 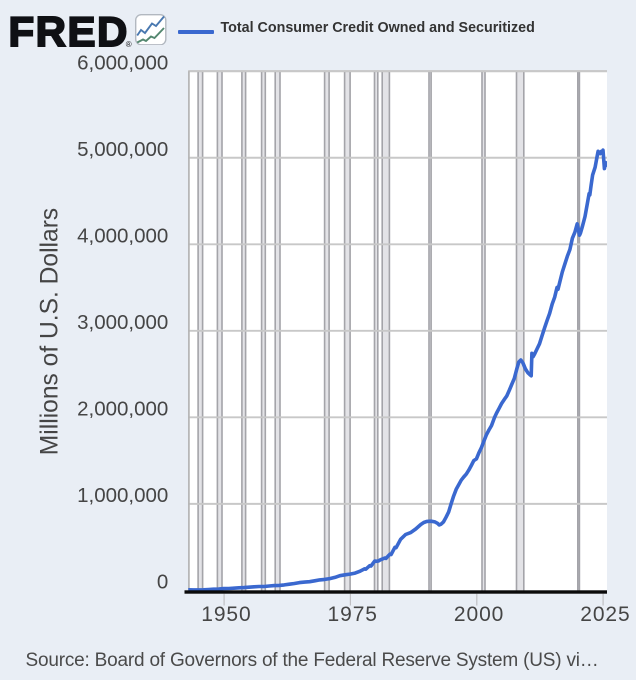 I want to click on svg-text: 6,000,000, so click(x=122, y=62).